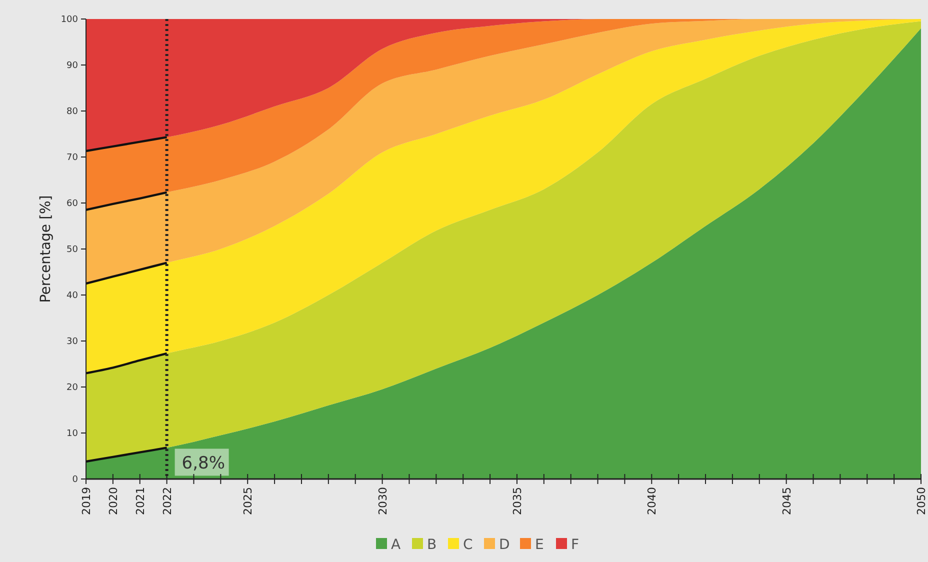 The width and height of the screenshot is (928, 562). Describe the element at coordinates (539, 545) in the screenshot. I see `legend-label: E` at that location.